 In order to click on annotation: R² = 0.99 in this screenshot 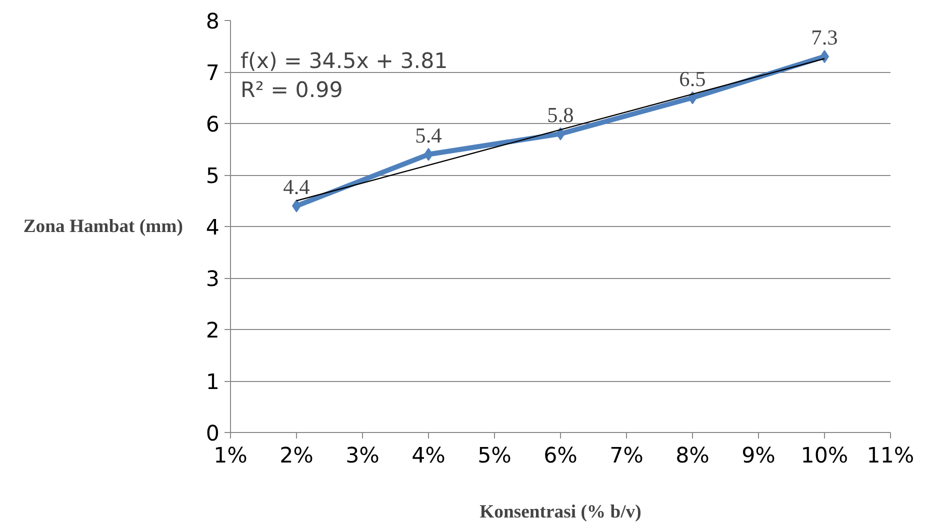, I will do `click(291, 91)`.